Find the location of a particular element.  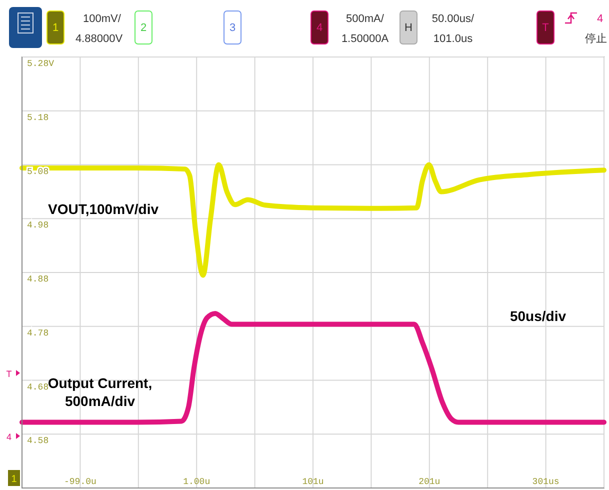

y-tick-label: 4.88 is located at coordinates (38, 279).